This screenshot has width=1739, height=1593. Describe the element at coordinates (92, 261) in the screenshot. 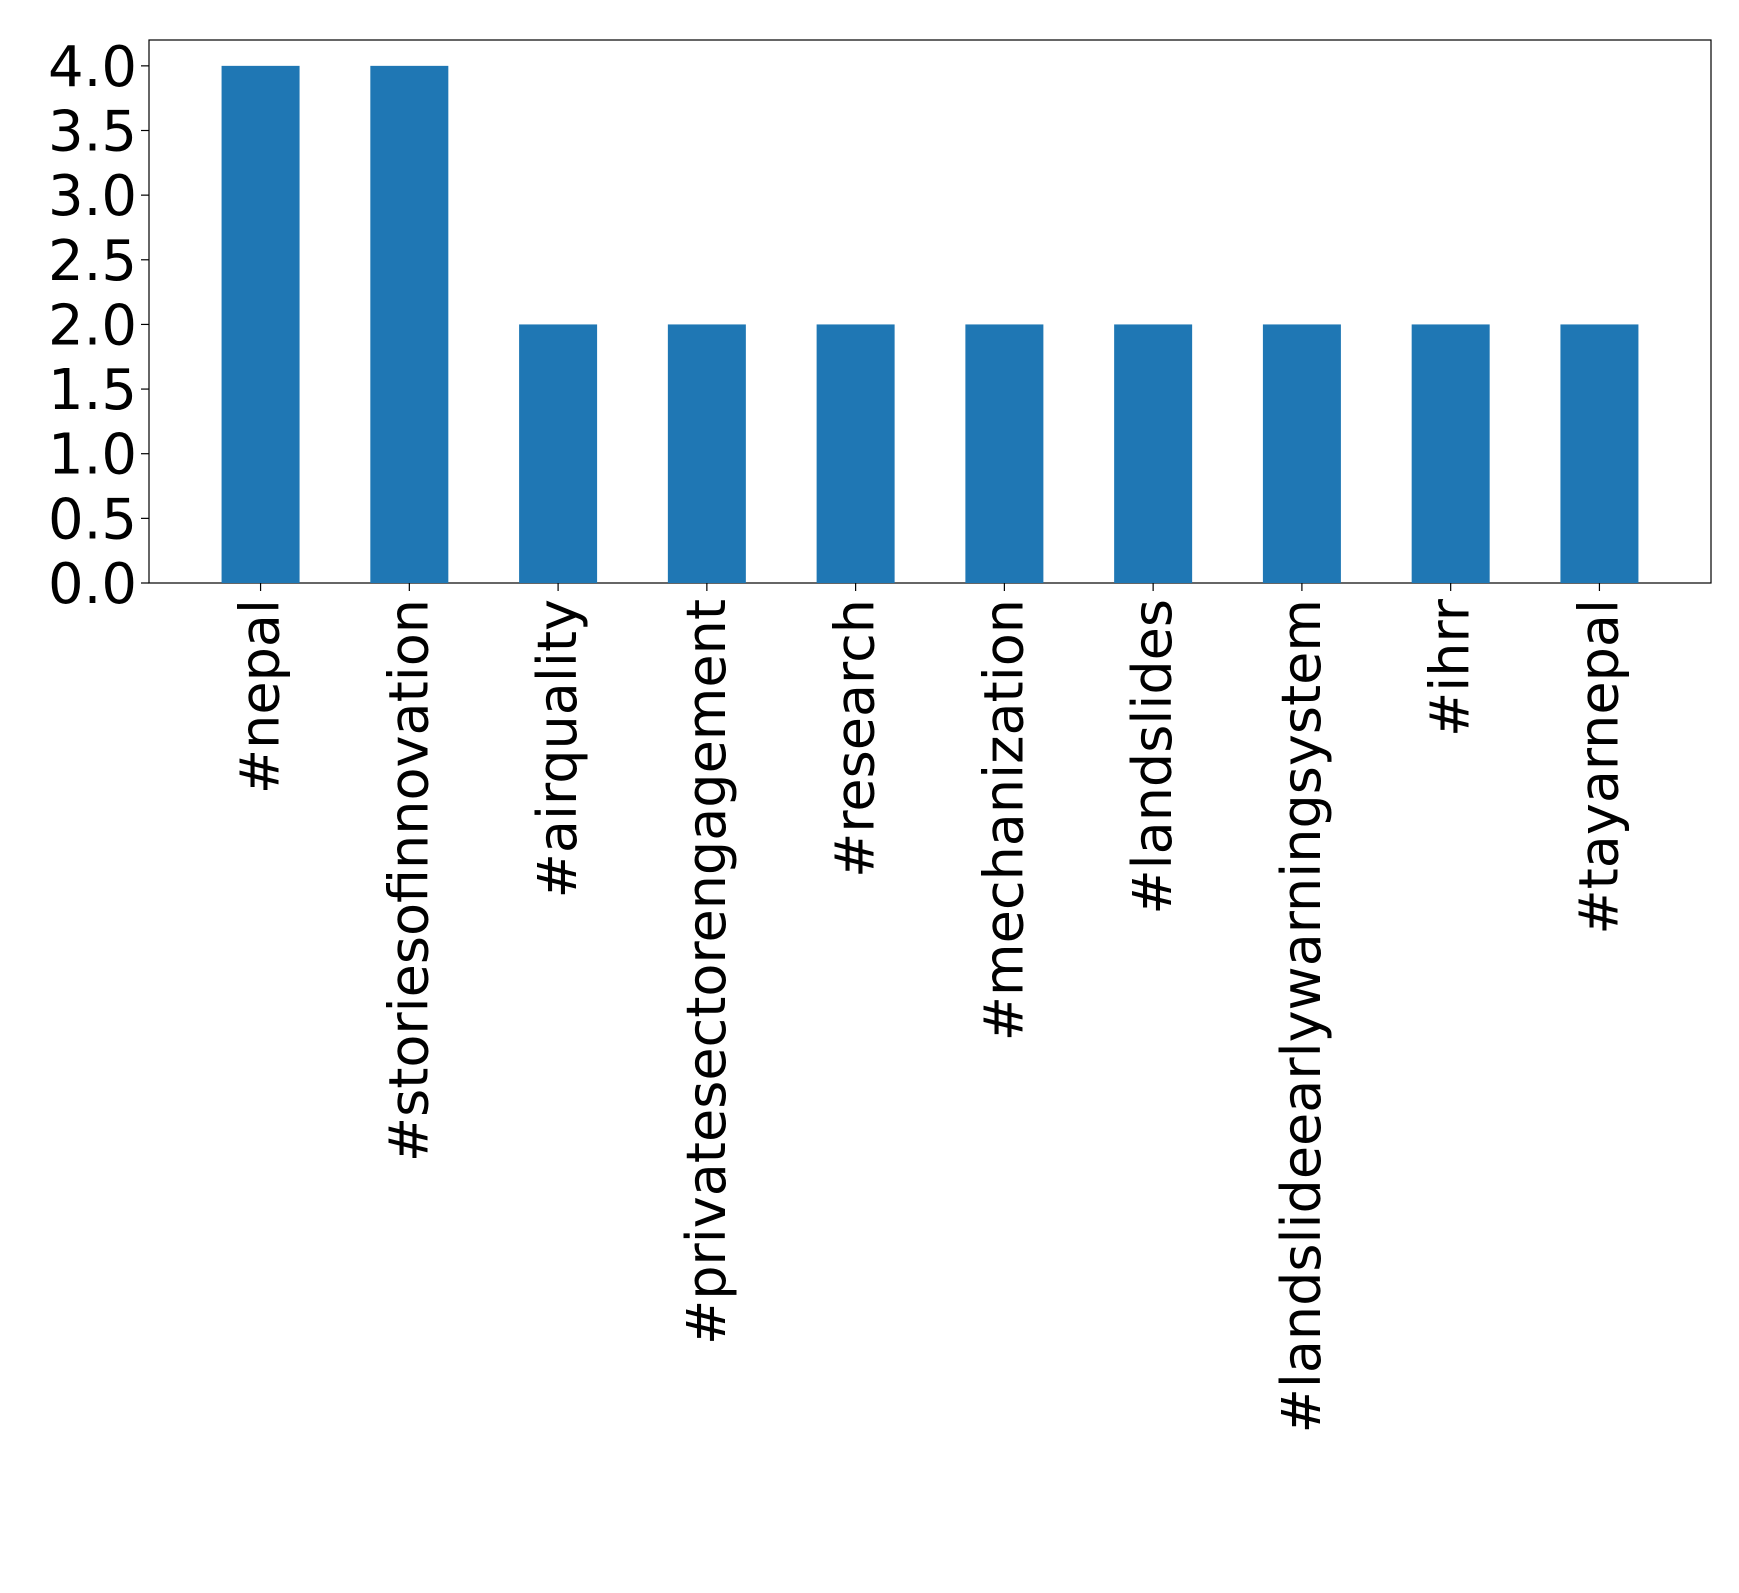

I see `y-tick-label: 2.5` at that location.